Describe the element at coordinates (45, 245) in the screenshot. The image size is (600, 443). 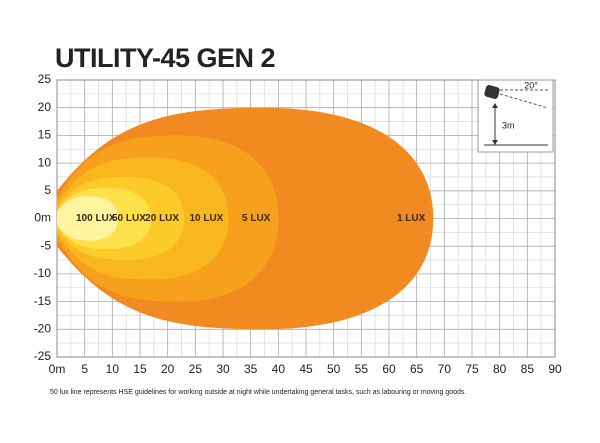
I see `y-tick-label: -5` at that location.